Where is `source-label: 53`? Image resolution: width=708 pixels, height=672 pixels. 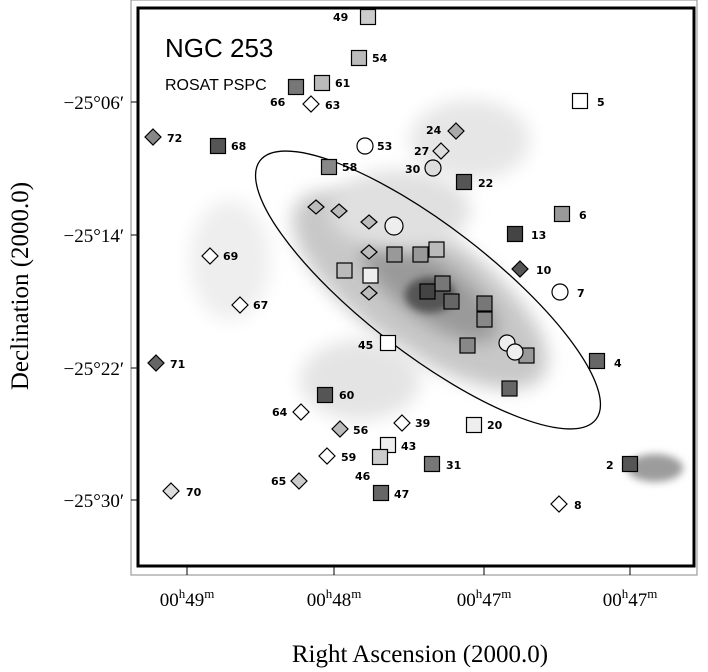 source-label: 53 is located at coordinates (384, 146).